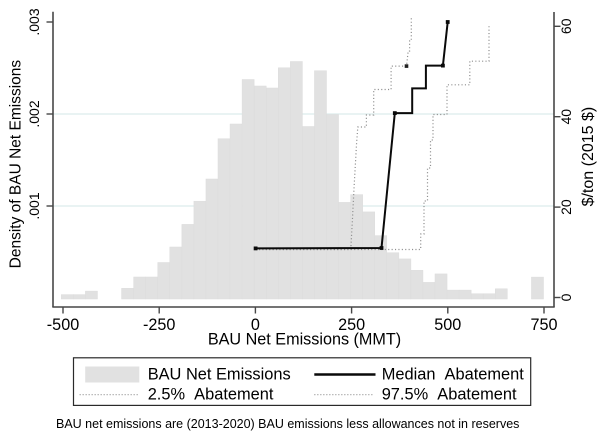 This screenshot has width=600, height=437. Describe the element at coordinates (566, 26) in the screenshot. I see `svg-text: 60` at that location.